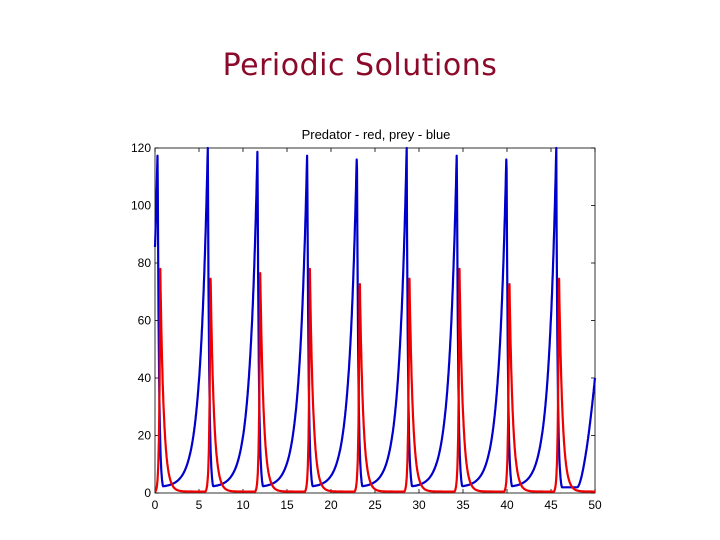 The width and height of the screenshot is (720, 540). What do you see at coordinates (141, 148) in the screenshot?
I see `y-tick-label: 120` at bounding box center [141, 148].